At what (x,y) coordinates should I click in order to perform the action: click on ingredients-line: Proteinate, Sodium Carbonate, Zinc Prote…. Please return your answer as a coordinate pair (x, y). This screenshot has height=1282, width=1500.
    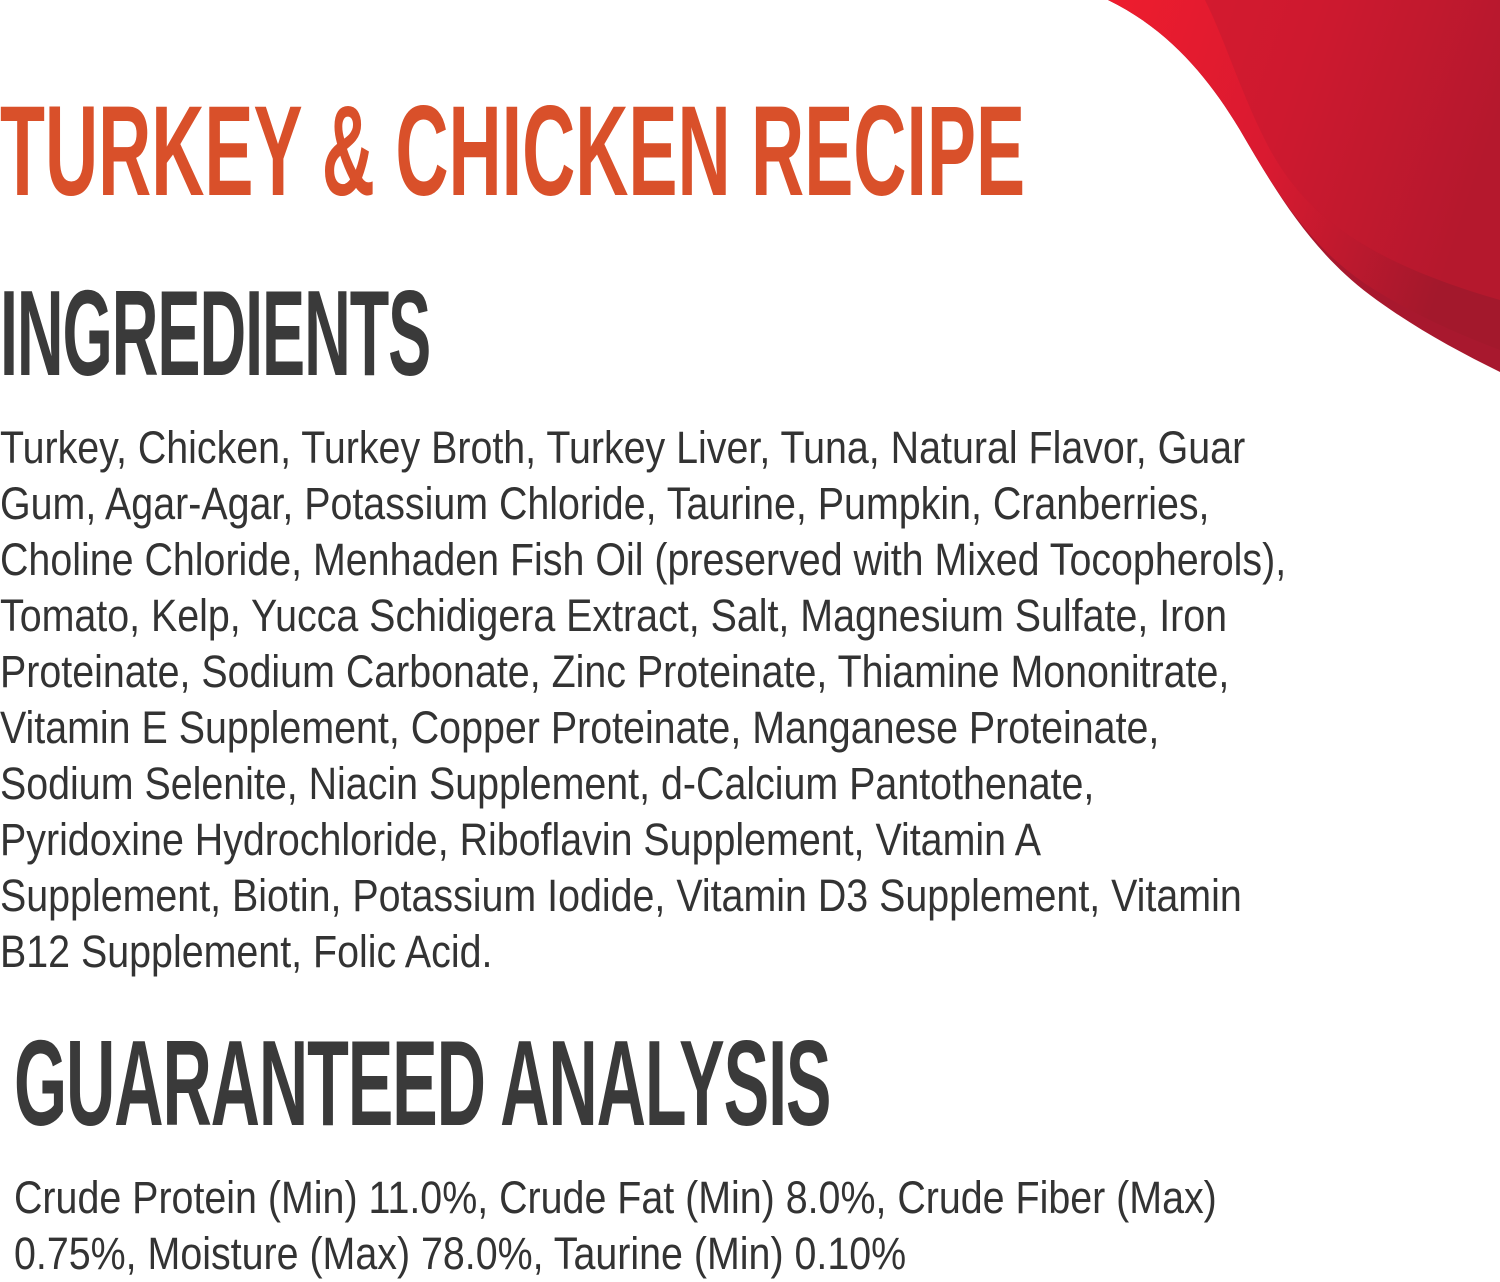
    Looking at the image, I should click on (615, 671).